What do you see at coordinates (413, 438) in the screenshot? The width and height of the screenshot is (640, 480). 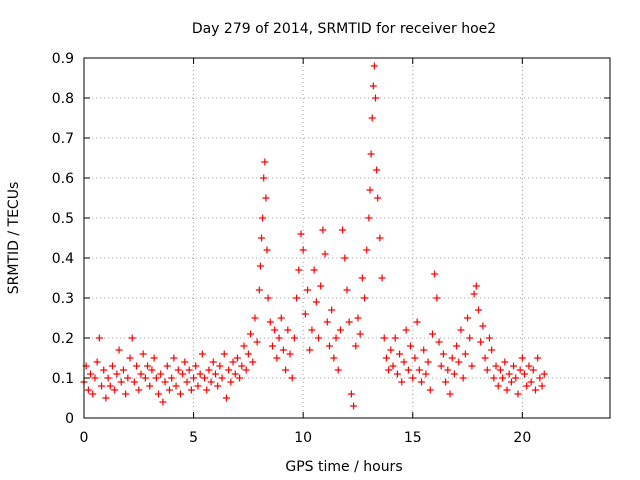 I see `x-tick-label: 15` at bounding box center [413, 438].